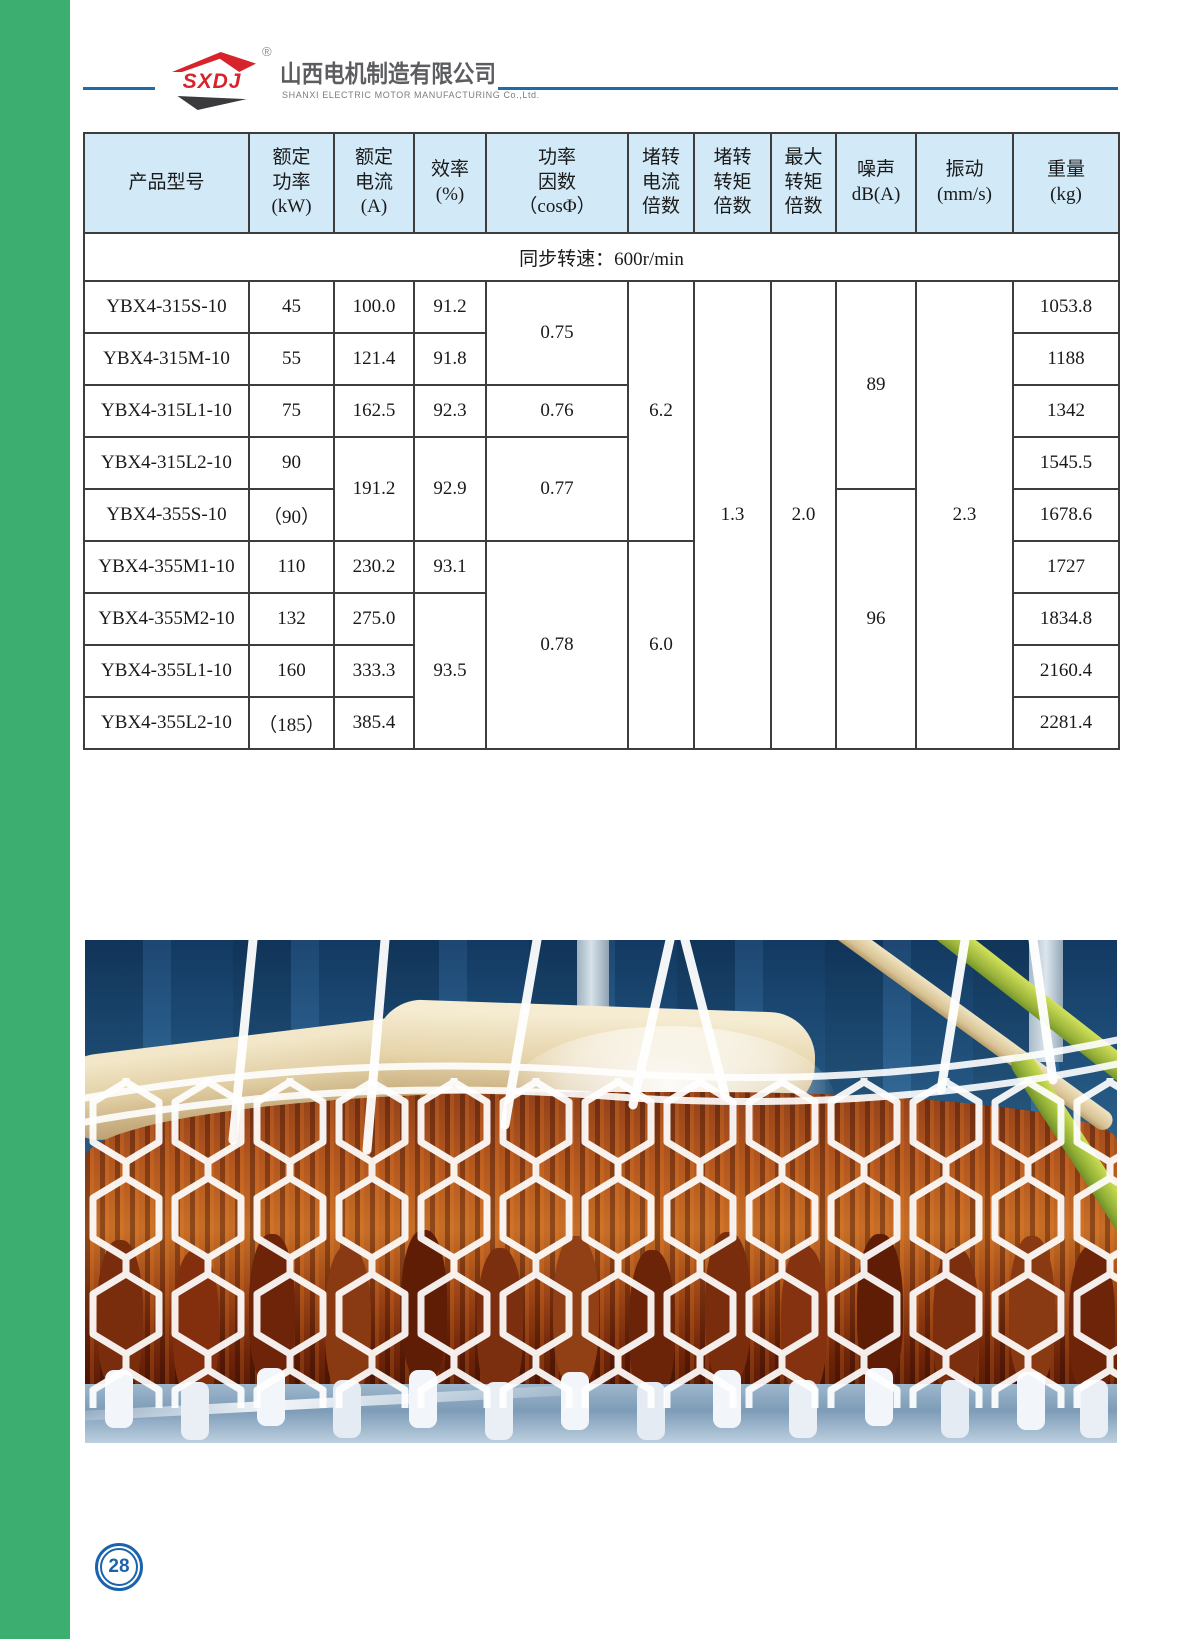  Describe the element at coordinates (557, 411) in the screenshot. I see `cell-power-factor: 0.76` at that location.